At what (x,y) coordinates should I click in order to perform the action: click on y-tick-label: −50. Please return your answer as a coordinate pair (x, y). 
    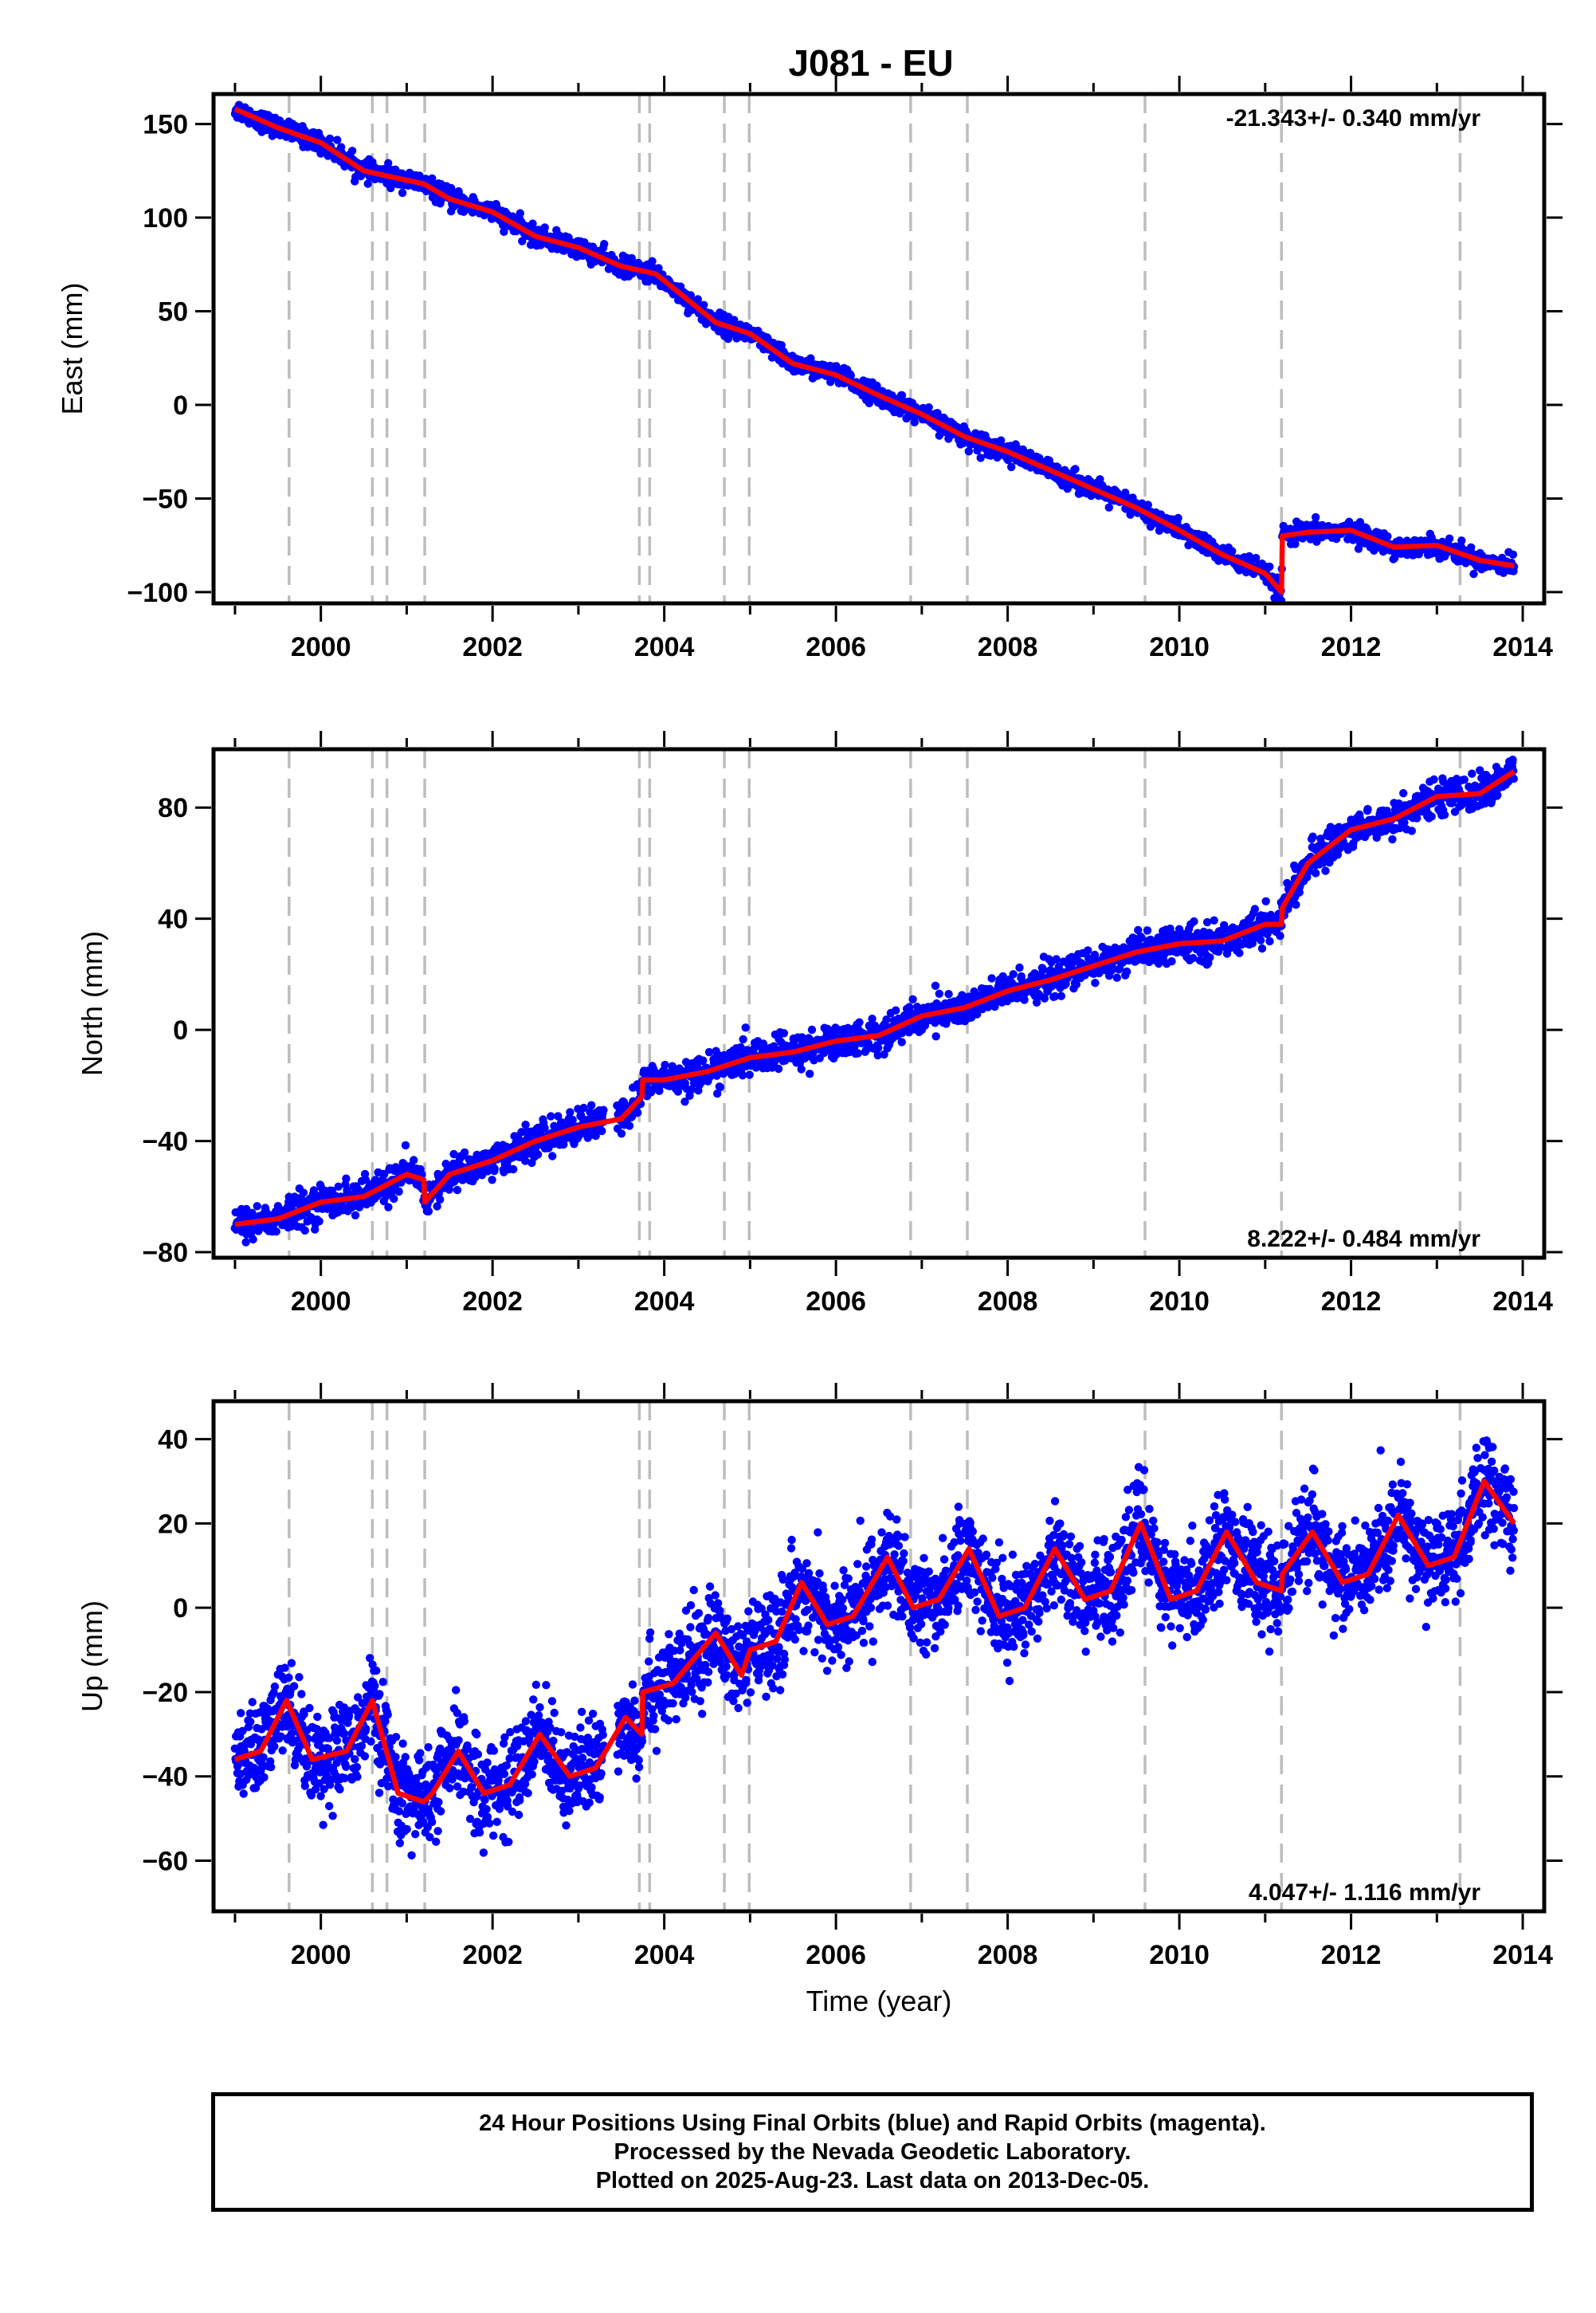
    Looking at the image, I should click on (165, 499).